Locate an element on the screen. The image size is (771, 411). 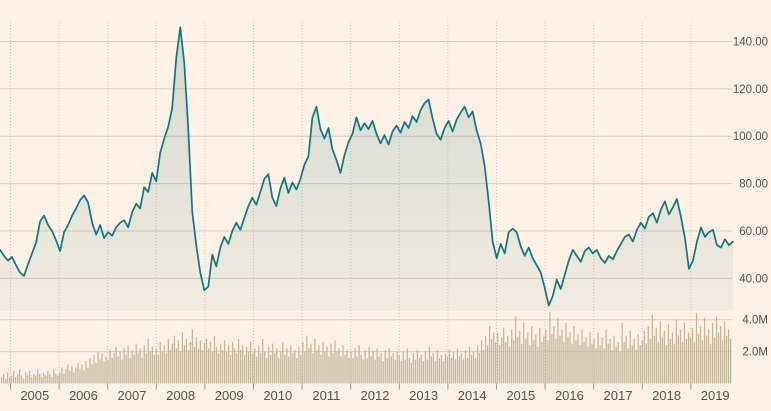
price-axis-label: 80.00 is located at coordinates (753, 185).